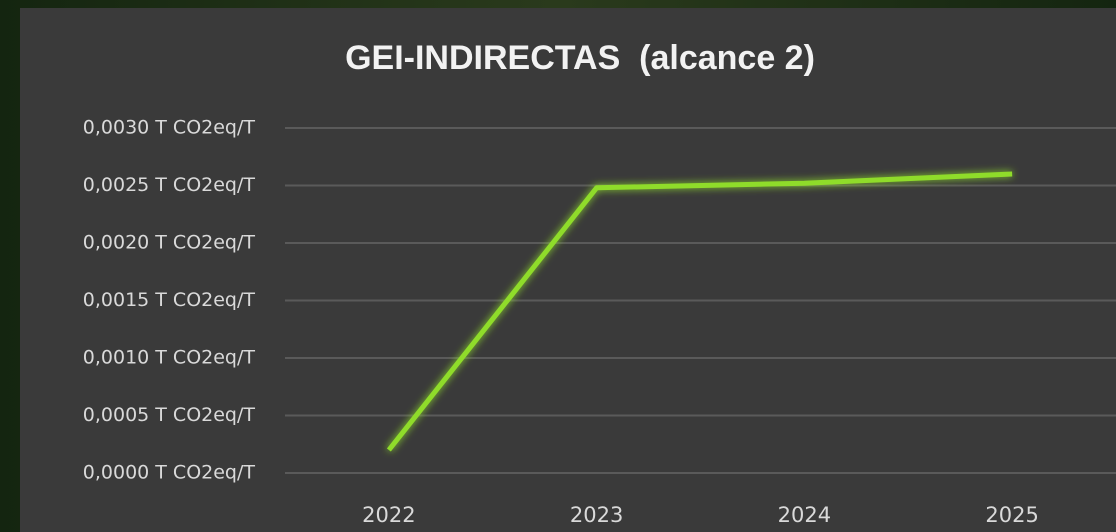 The height and width of the screenshot is (532, 1116). Describe the element at coordinates (169, 185) in the screenshot. I see `y-tick-label: 0,0025 T CO2eq/T` at that location.